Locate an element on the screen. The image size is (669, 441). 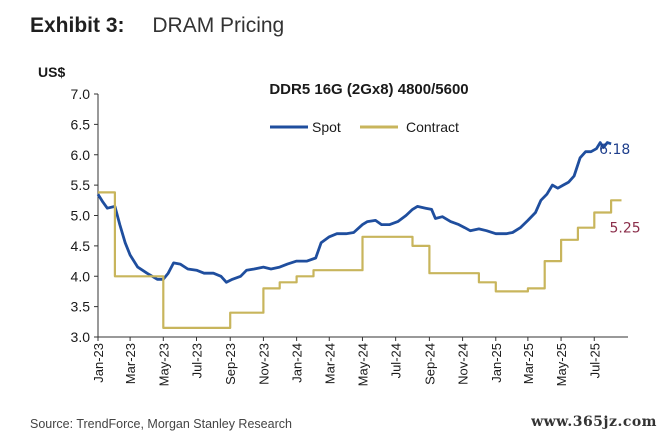
y-tick-label: 6.5 is located at coordinates (81, 124).